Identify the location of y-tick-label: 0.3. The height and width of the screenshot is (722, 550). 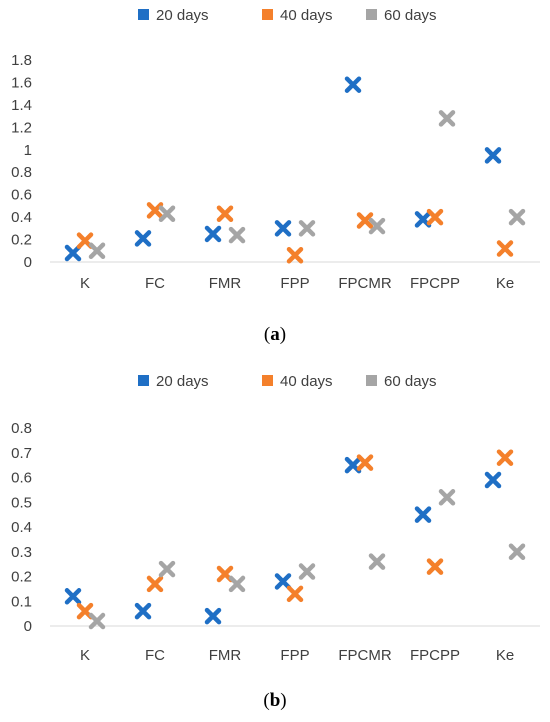
(21, 552).